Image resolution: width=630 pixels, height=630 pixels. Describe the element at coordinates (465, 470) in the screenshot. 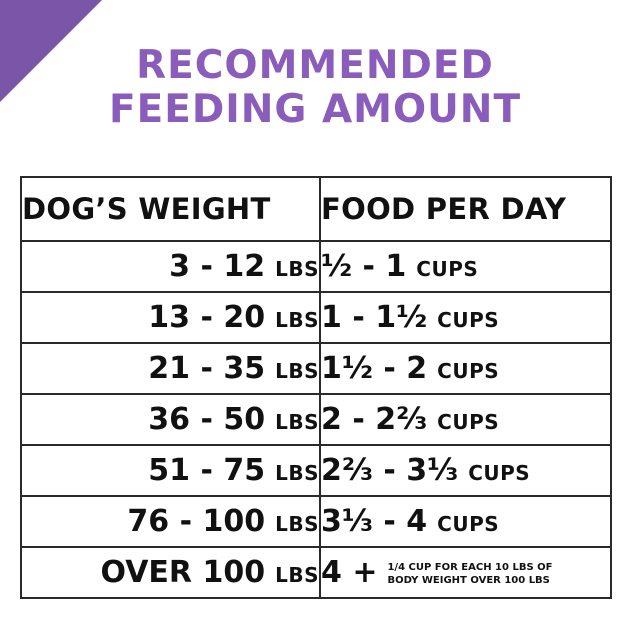

I see `food-cell: 2⅔ - 3⅓ CUPS` at that location.